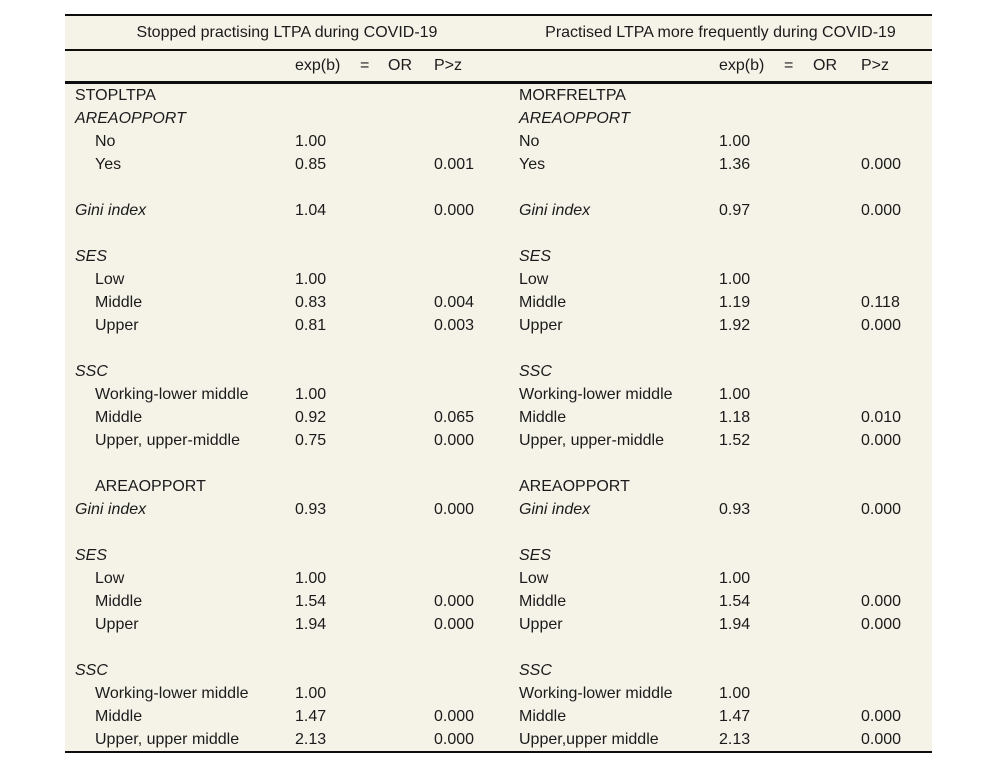 The width and height of the screenshot is (1000, 770). Describe the element at coordinates (287, 624) in the screenshot. I see `table-row: Upper 1.94 0.000` at that location.